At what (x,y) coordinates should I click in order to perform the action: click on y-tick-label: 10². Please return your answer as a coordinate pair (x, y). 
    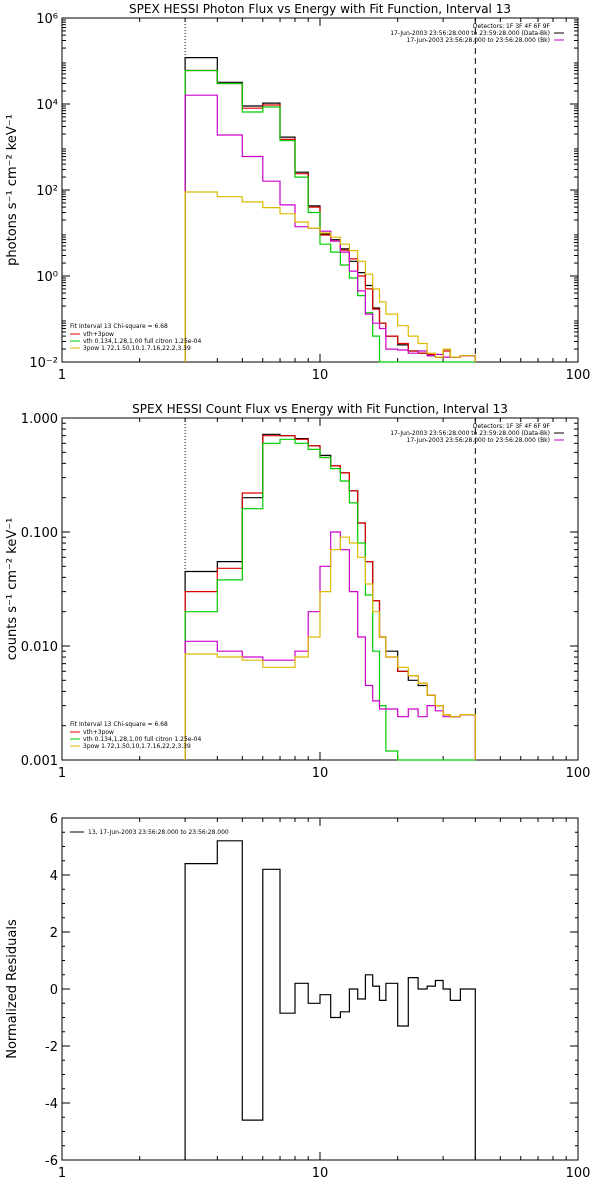
    Looking at the image, I should click on (47, 191).